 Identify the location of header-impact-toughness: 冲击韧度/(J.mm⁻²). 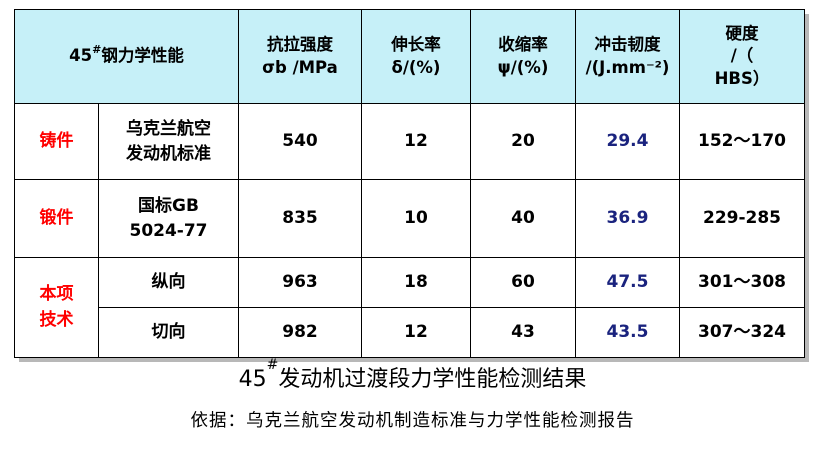
(627, 56).